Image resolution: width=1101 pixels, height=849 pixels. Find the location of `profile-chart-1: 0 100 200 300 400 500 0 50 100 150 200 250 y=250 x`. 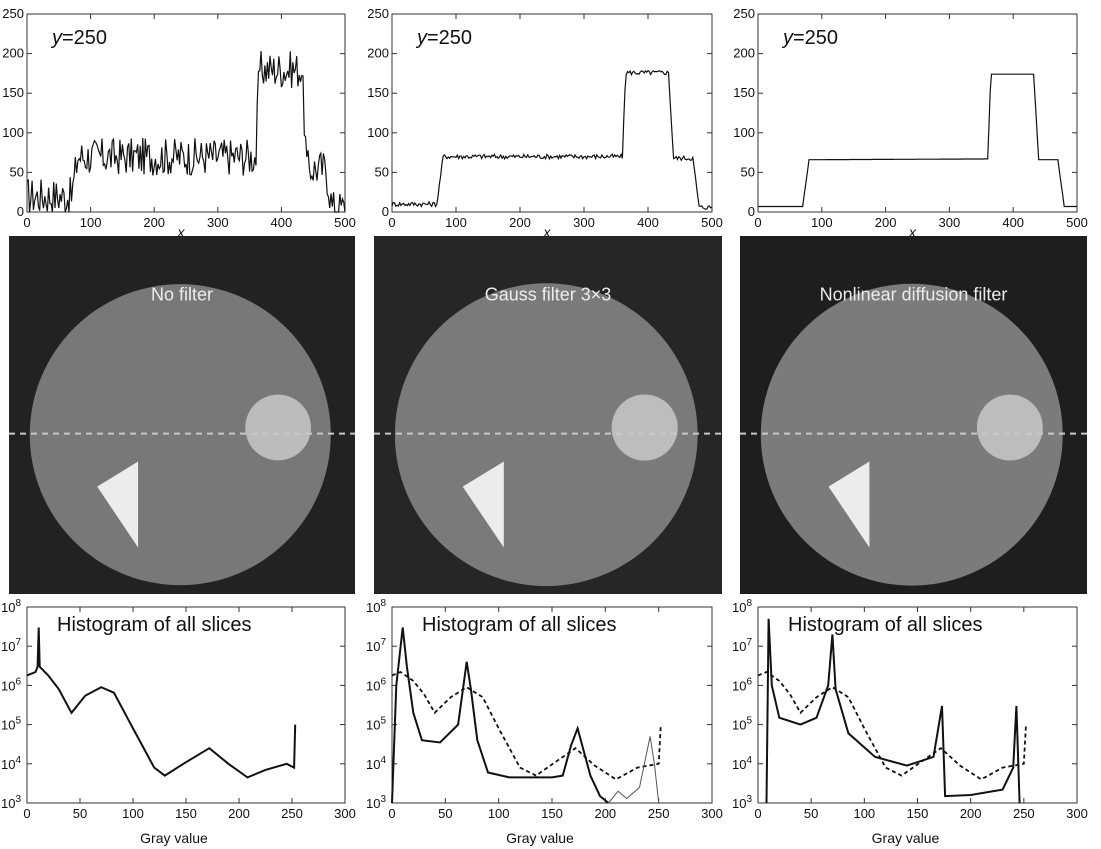

profile-chart-1: 0 100 200 300 400 500 0 50 100 150 200 250 y=250 x is located at coordinates (179, 123).